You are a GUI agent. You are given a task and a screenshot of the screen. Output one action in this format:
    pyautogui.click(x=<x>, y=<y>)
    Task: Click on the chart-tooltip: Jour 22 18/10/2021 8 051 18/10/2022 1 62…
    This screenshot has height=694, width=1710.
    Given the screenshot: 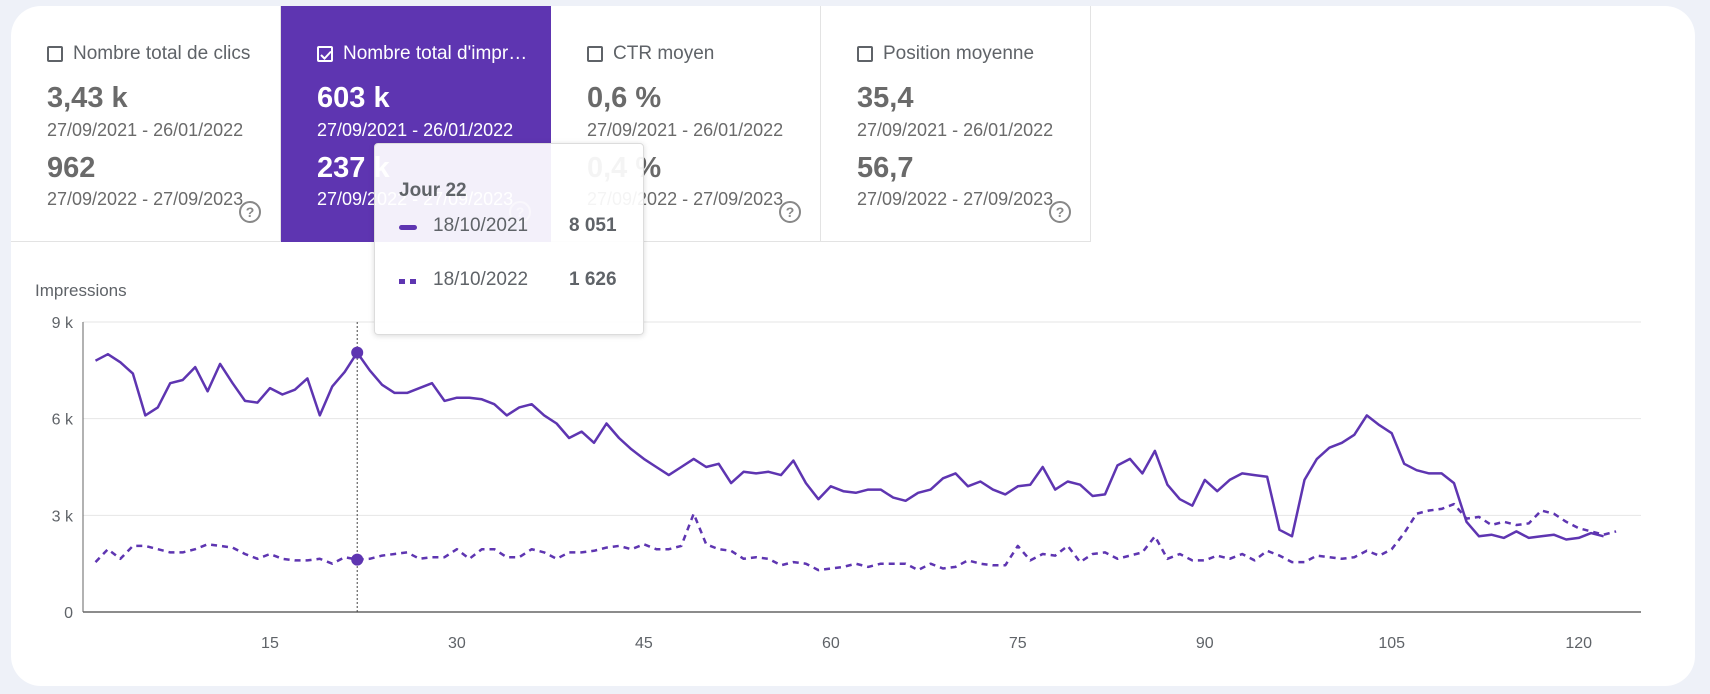 What is the action you would take?
    pyautogui.click(x=509, y=239)
    